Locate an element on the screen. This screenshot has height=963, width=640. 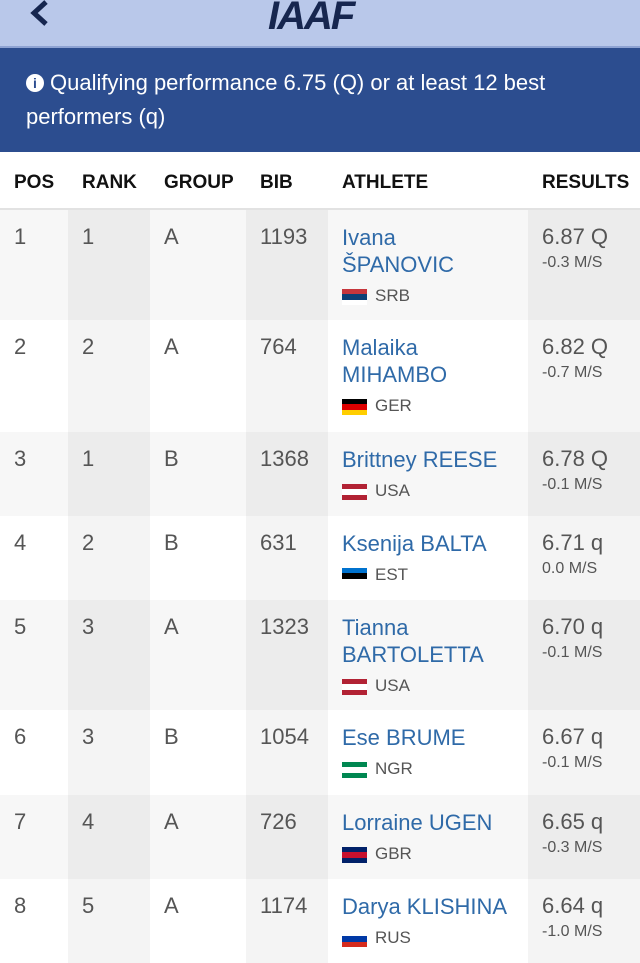
column-header: RESULTS is located at coordinates (586, 182).